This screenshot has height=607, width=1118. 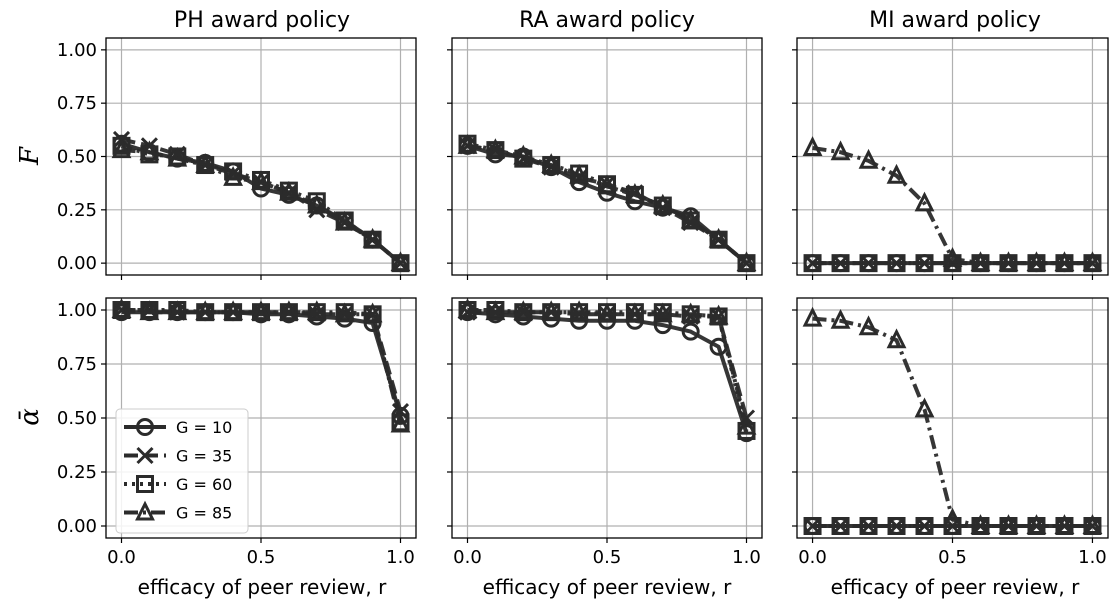 I want to click on x-axis-label-mi: efficacy of peer review, r, so click(x=955, y=587).